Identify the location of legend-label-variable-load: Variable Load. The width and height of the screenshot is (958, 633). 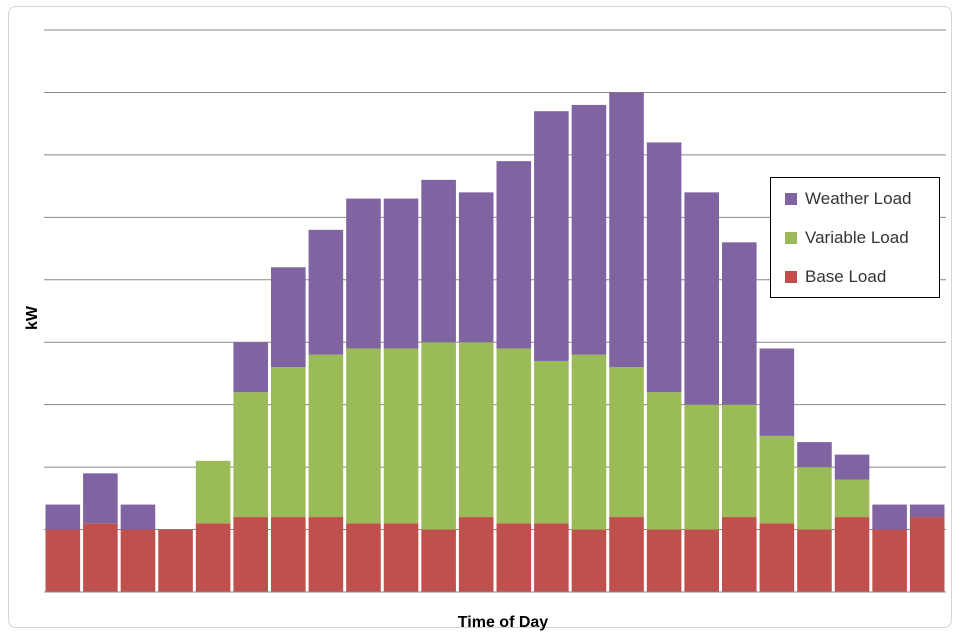
(857, 237).